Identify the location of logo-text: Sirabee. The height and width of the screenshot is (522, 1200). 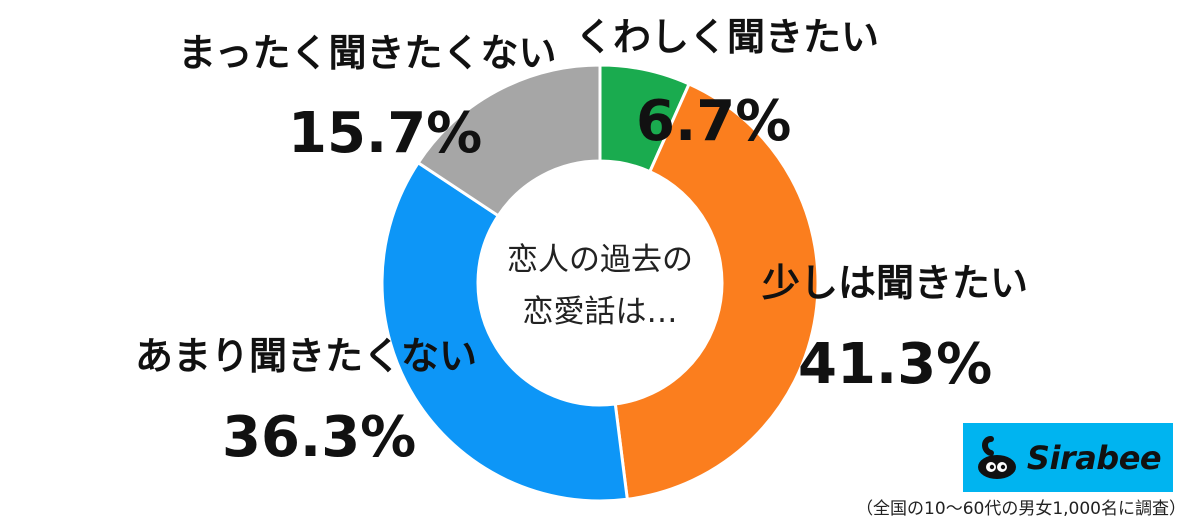
(1094, 457).